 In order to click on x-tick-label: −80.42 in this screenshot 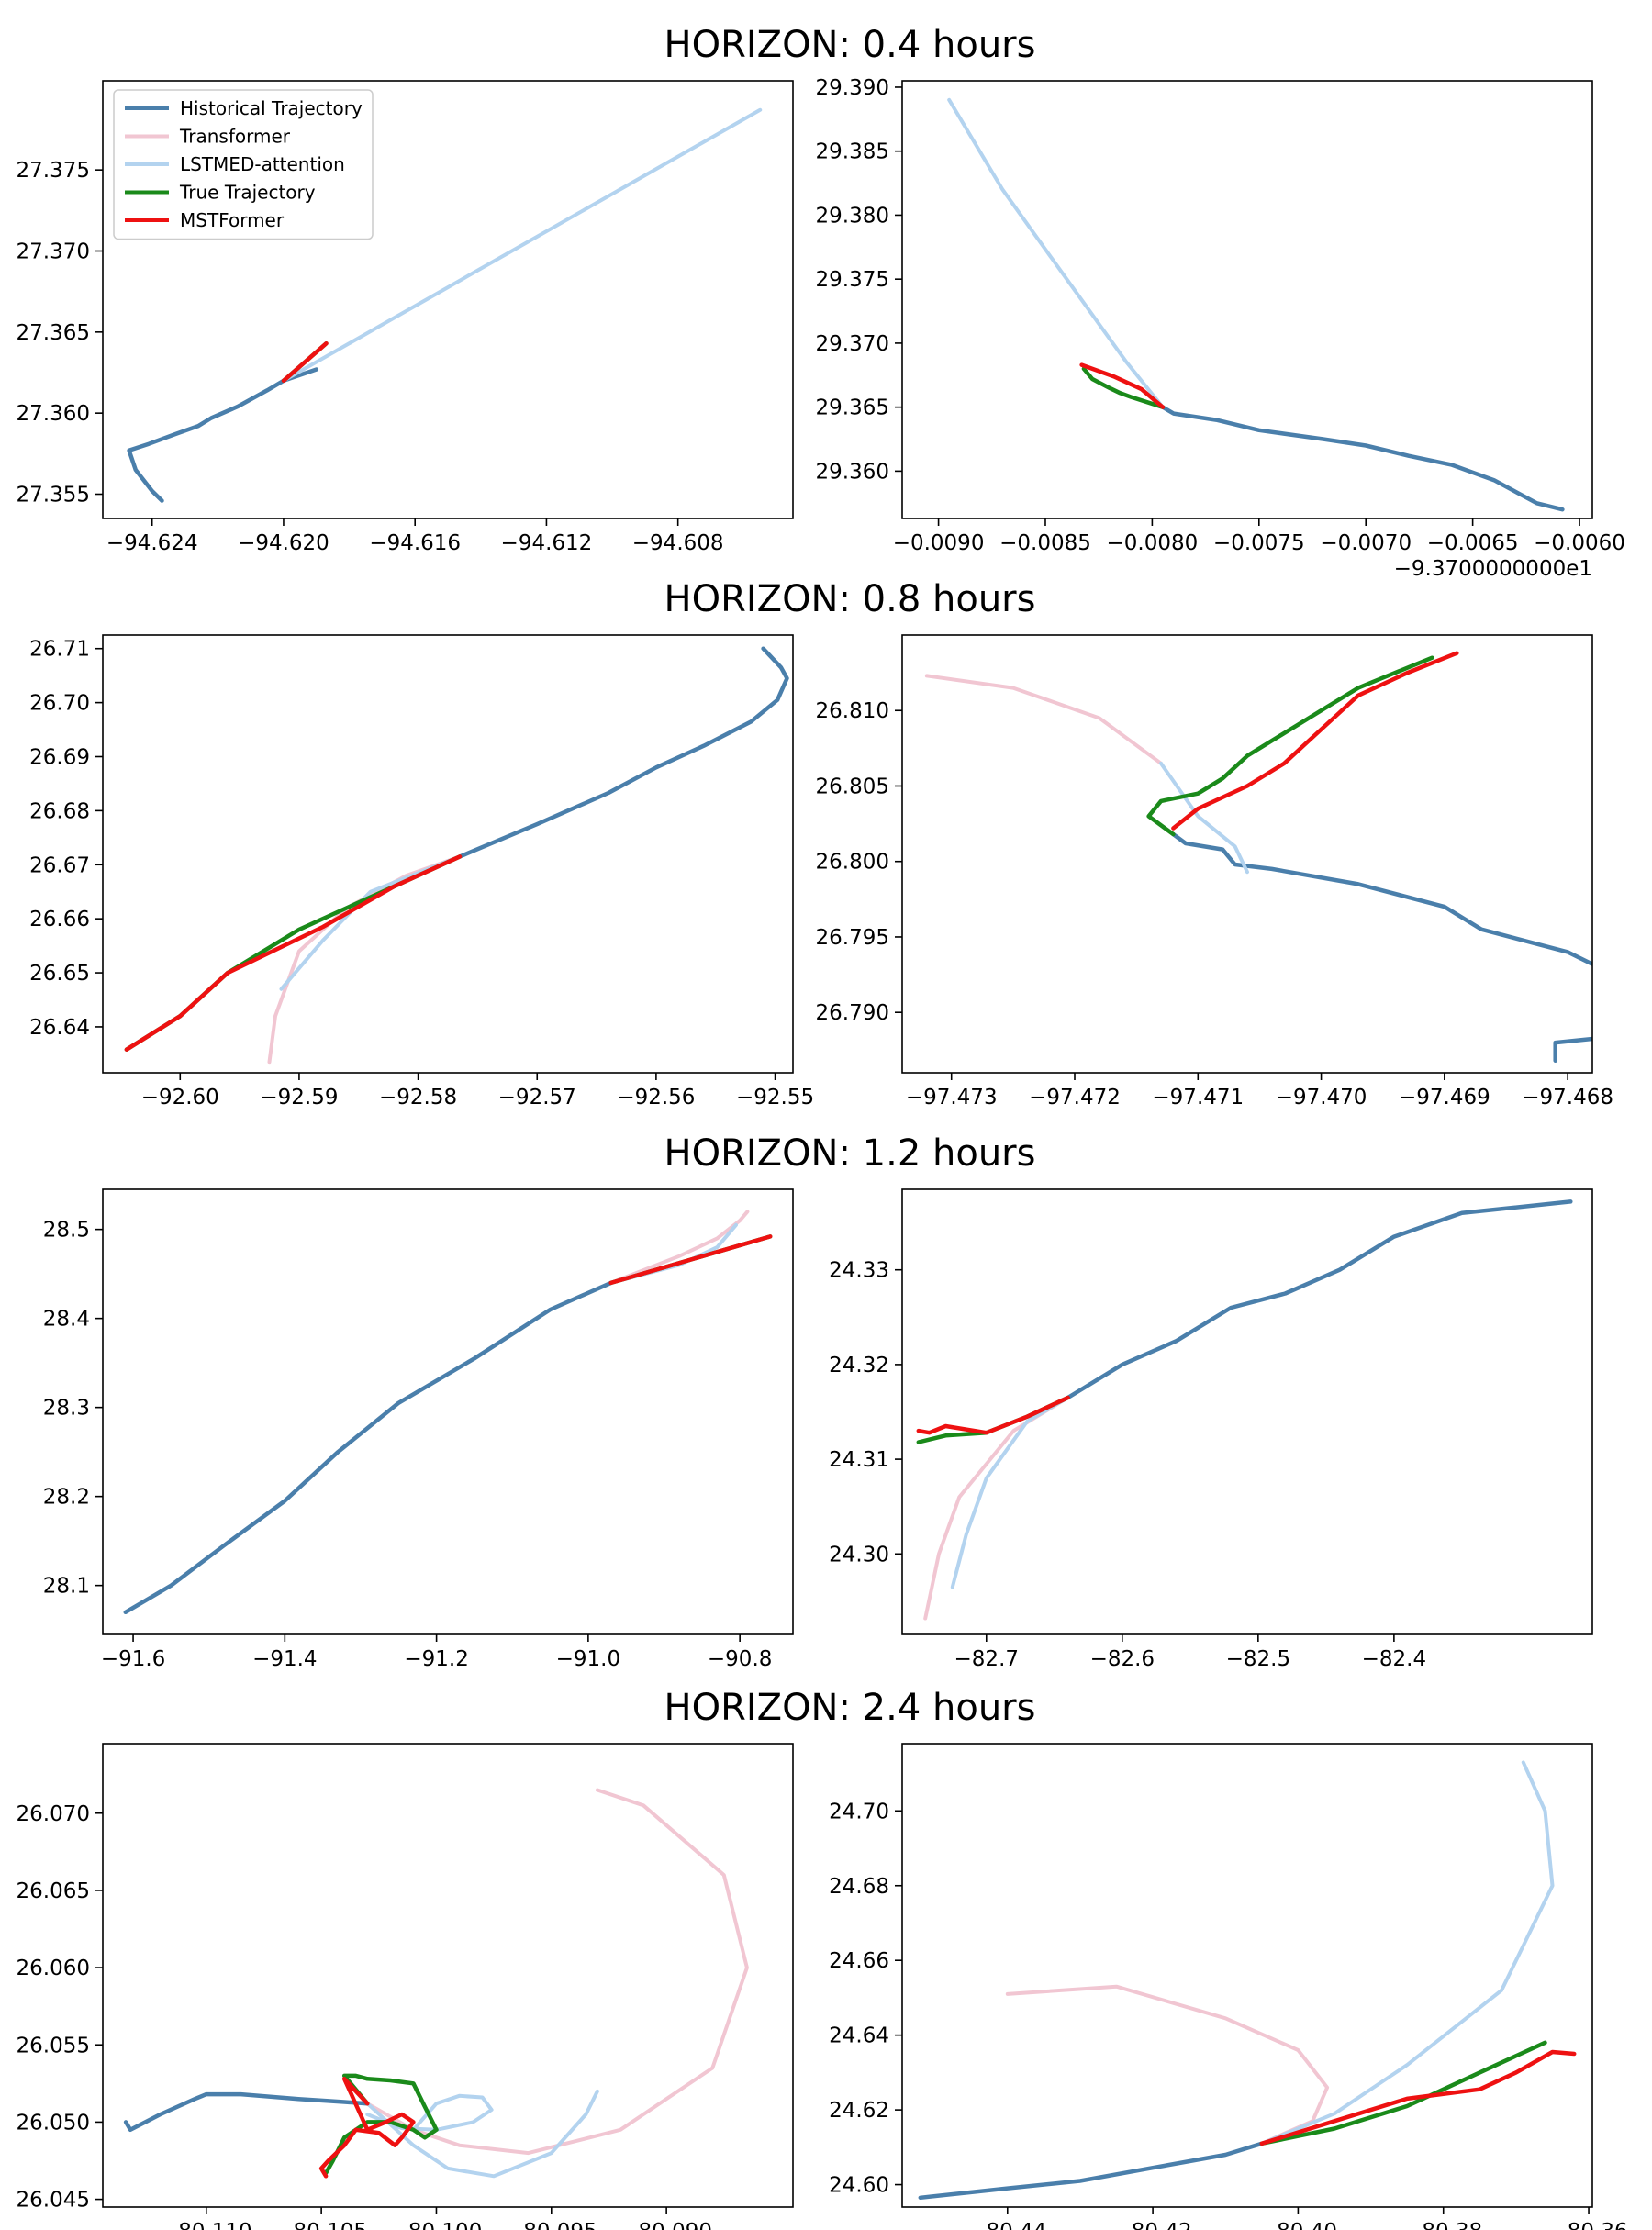, I will do `click(1153, 2225)`.